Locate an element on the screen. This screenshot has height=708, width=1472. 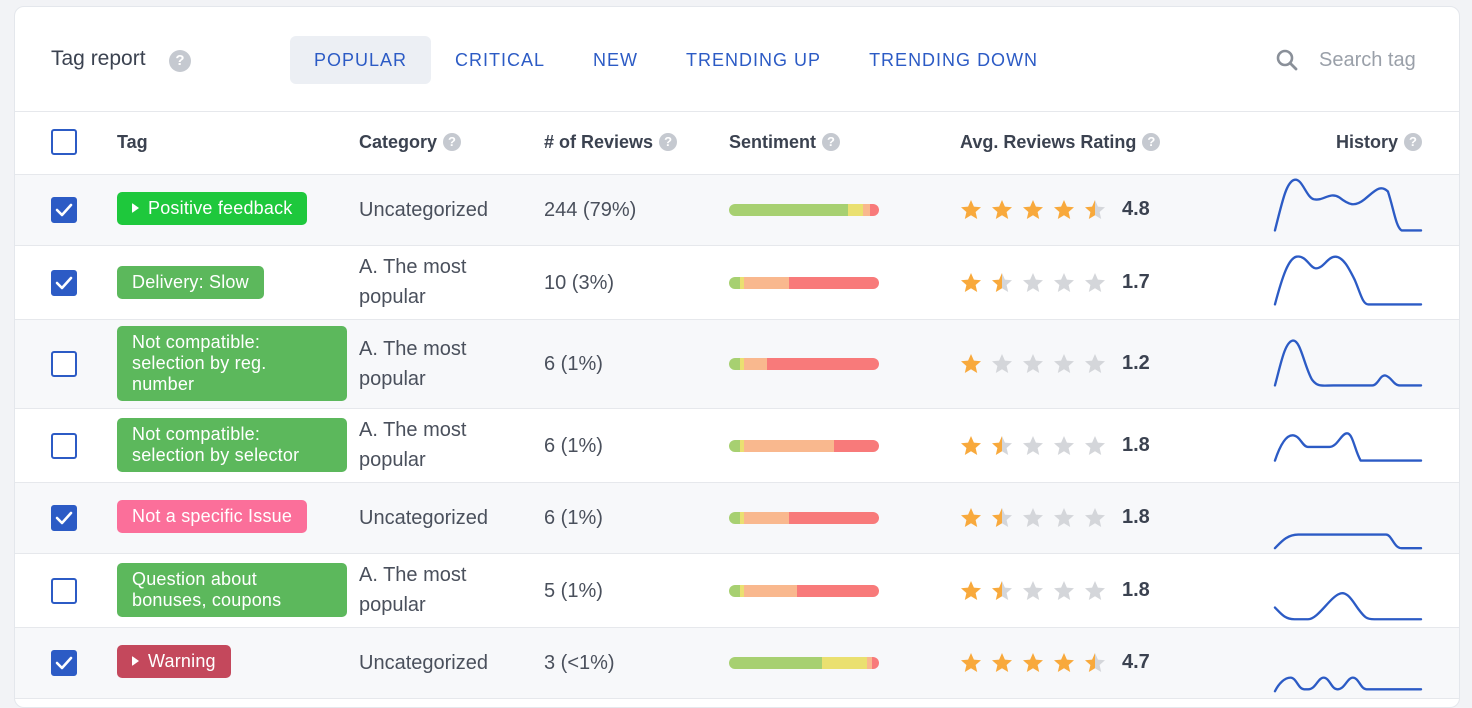
column-sentiment: Sentiment? is located at coordinates (785, 142).